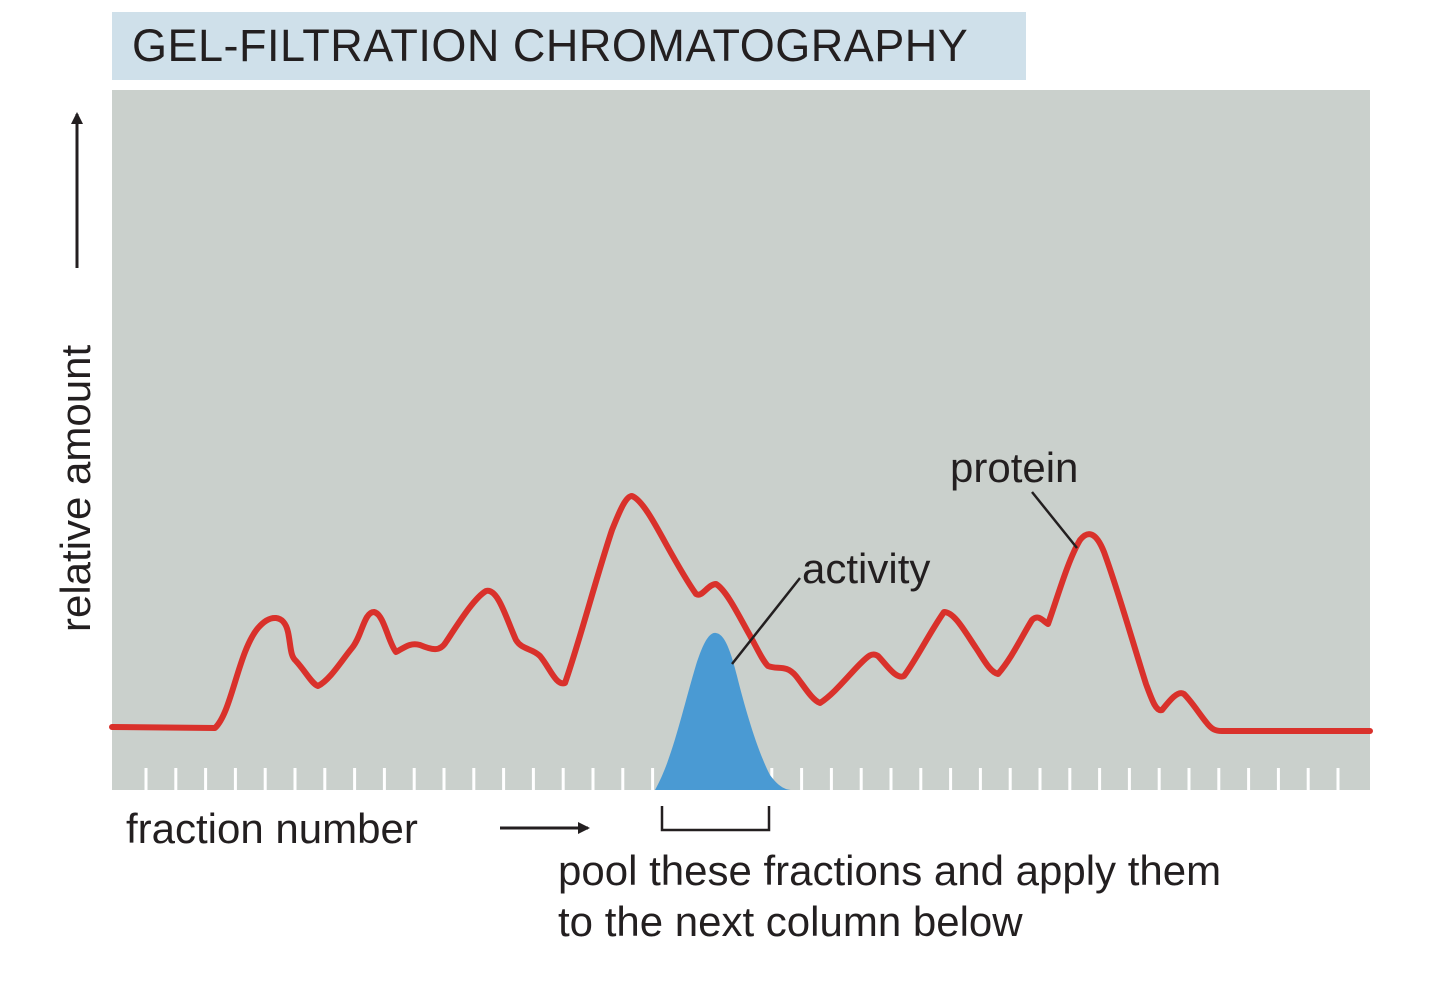 The width and height of the screenshot is (1440, 996). What do you see at coordinates (866, 568) in the screenshot?
I see `activity-label: activity` at bounding box center [866, 568].